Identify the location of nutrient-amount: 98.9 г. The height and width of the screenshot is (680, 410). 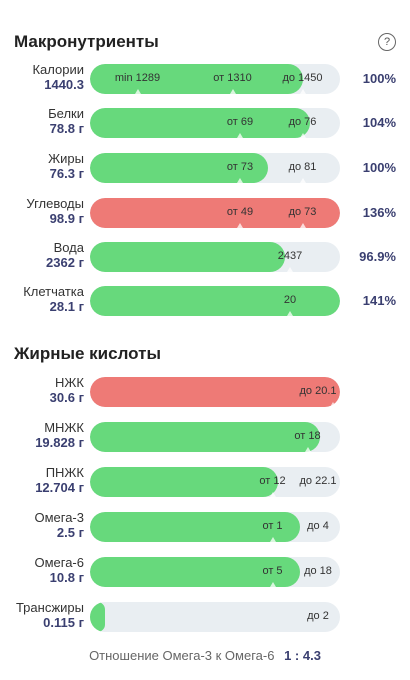
(66, 218).